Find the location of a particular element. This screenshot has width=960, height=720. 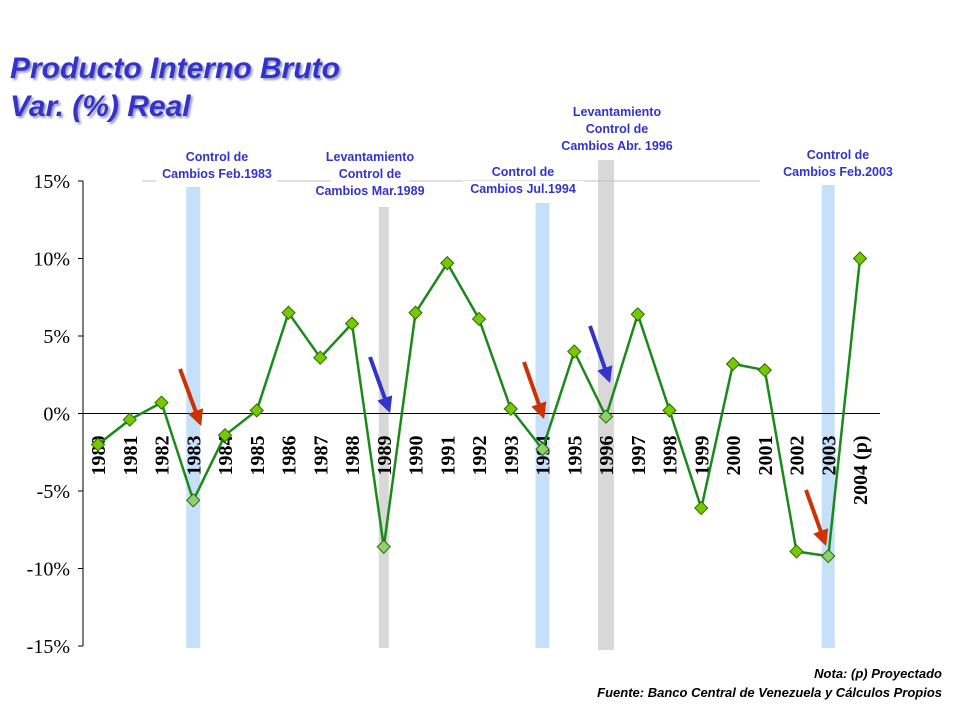

x-tick-label-1998: 1998 is located at coordinates (671, 456).